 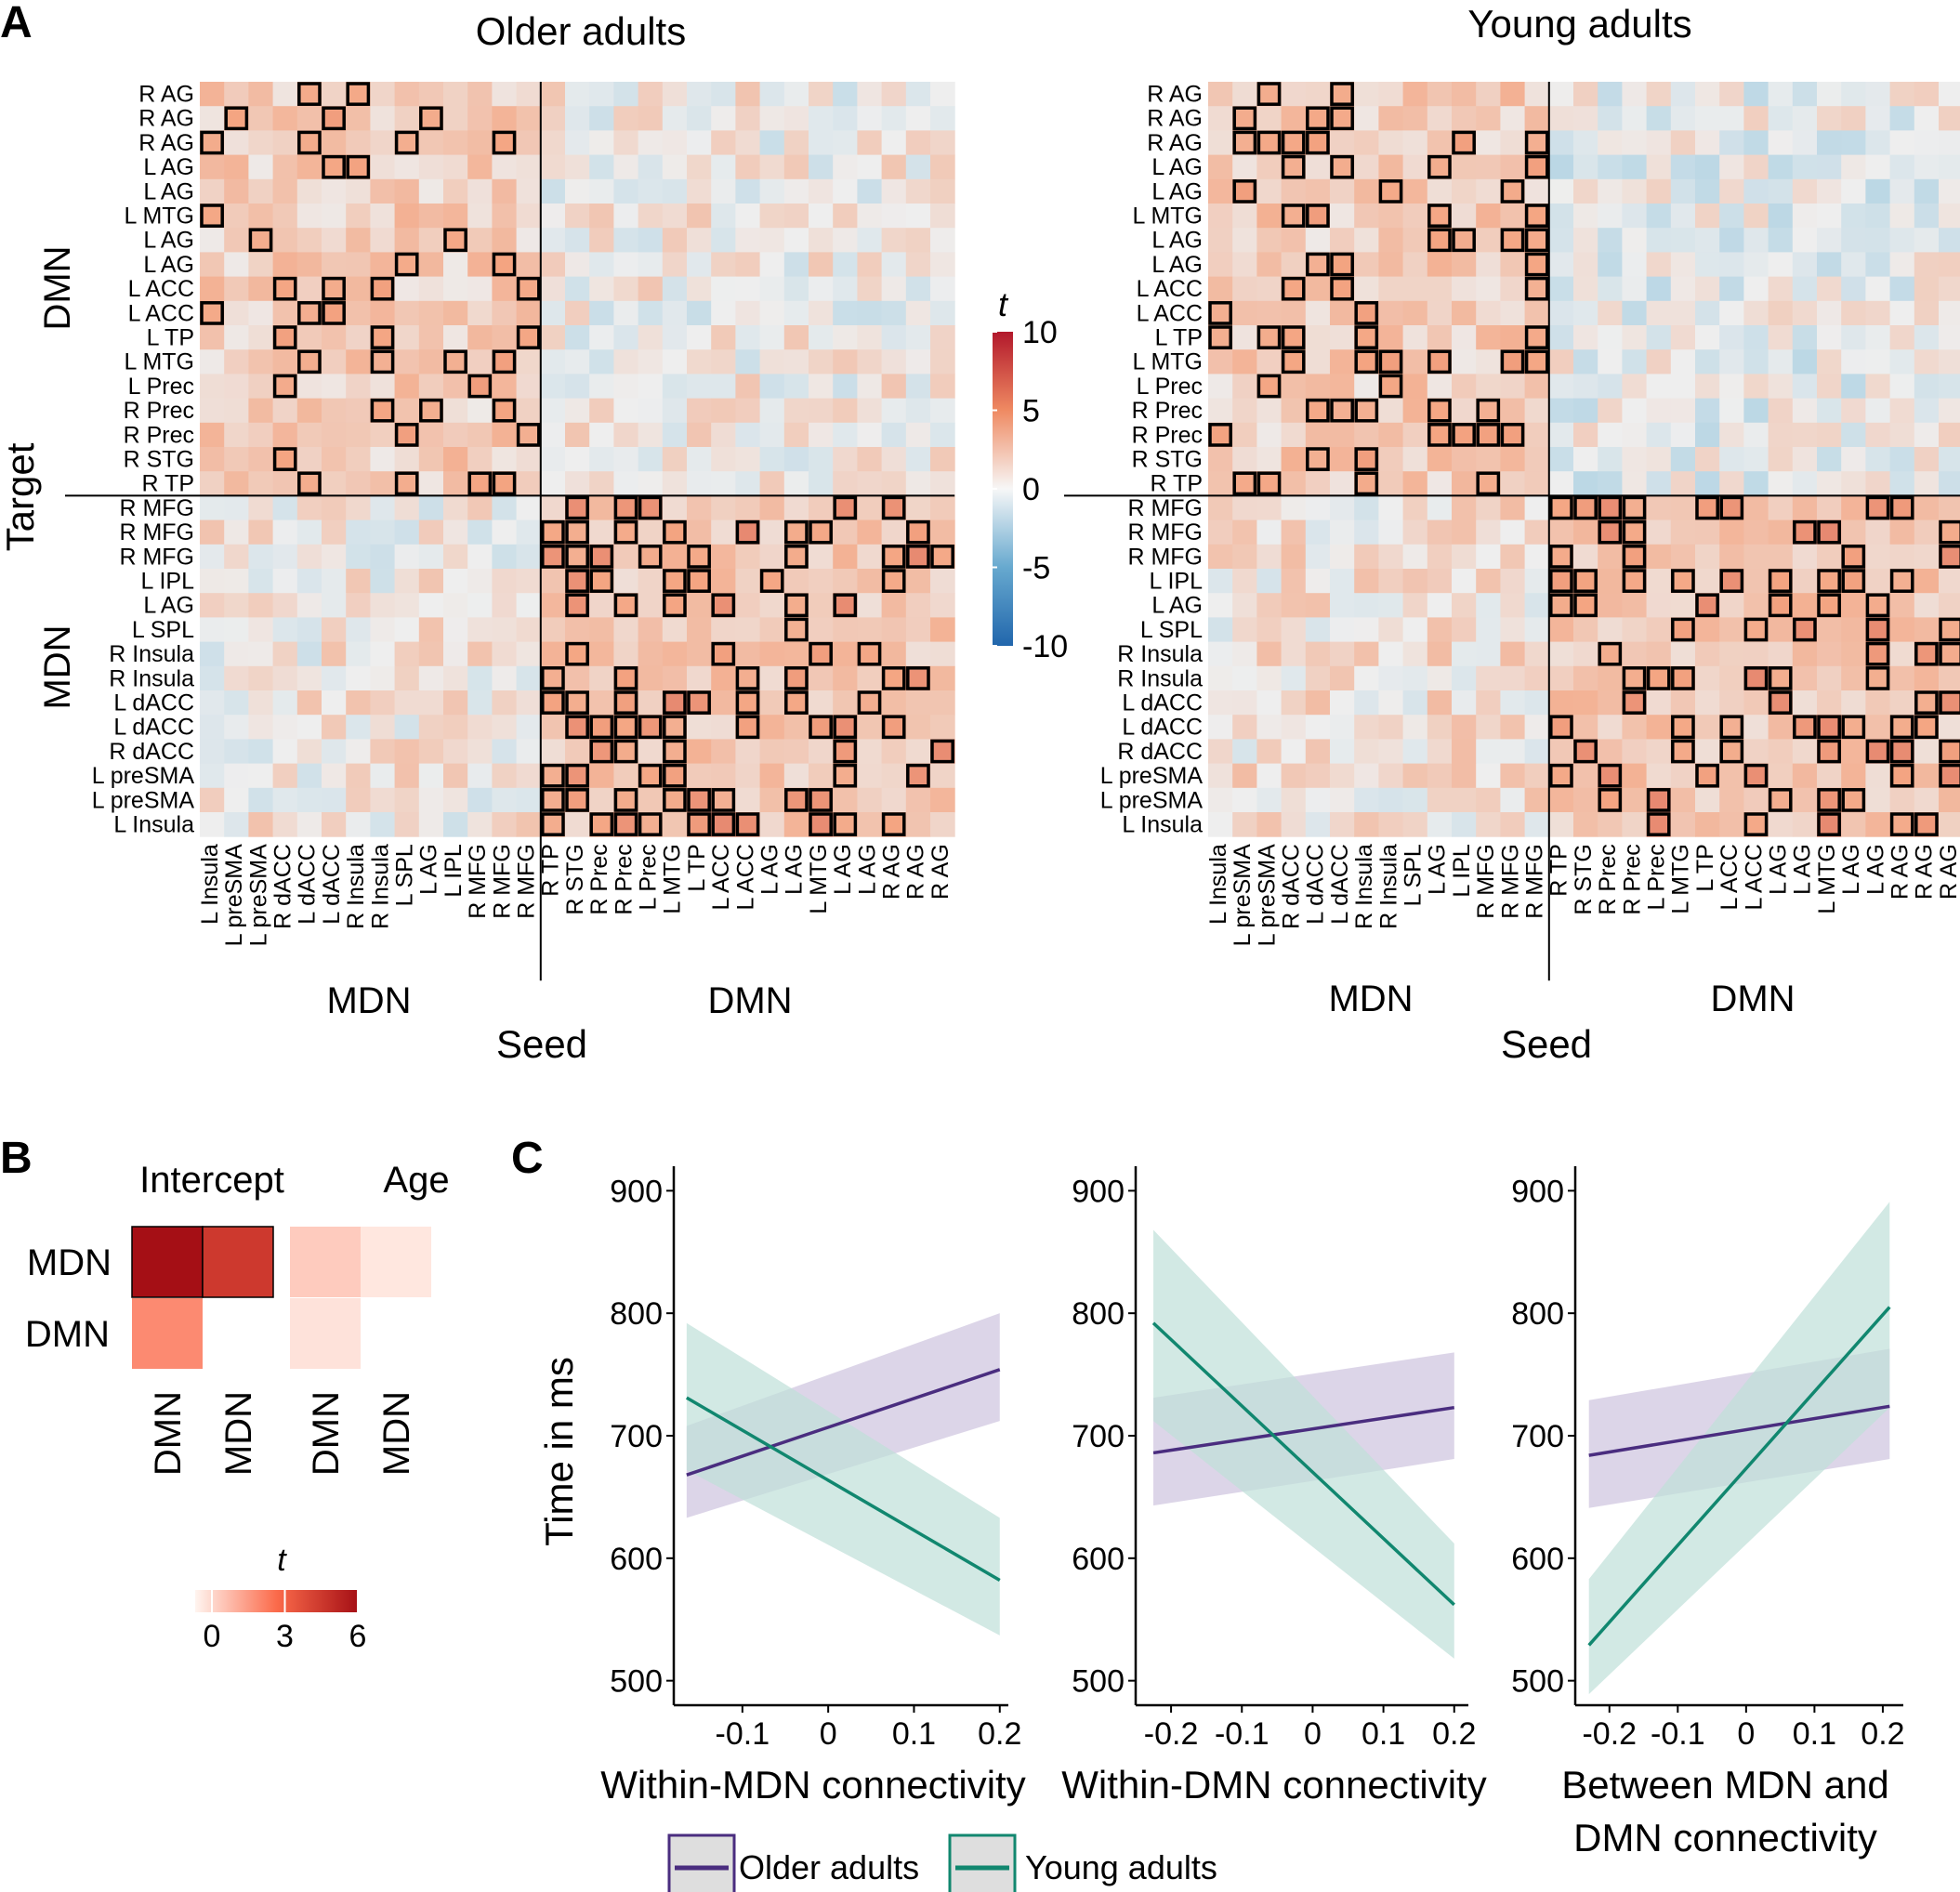 What do you see at coordinates (502, 881) in the screenshot?
I see `matrix-col-label: R MFG` at bounding box center [502, 881].